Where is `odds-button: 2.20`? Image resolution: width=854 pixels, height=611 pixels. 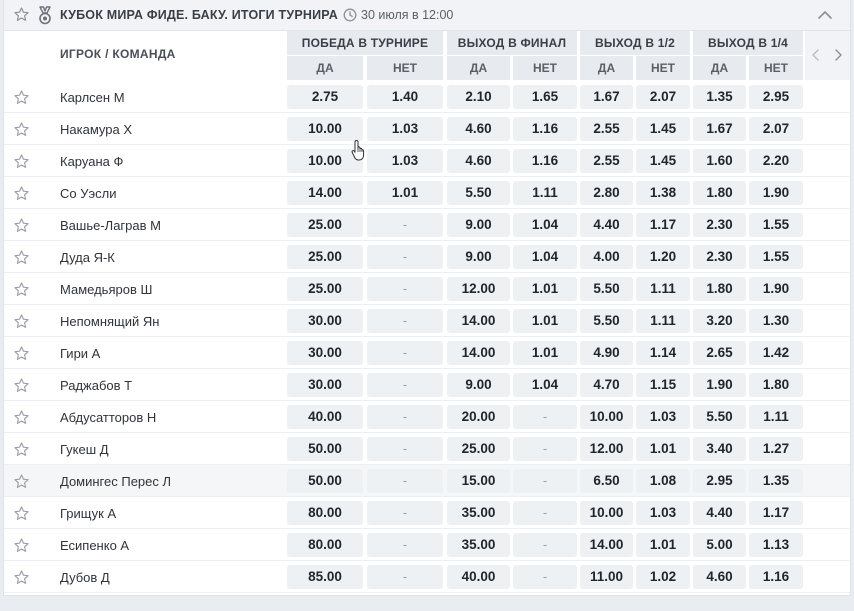 odds-button: 2.20 is located at coordinates (776, 161).